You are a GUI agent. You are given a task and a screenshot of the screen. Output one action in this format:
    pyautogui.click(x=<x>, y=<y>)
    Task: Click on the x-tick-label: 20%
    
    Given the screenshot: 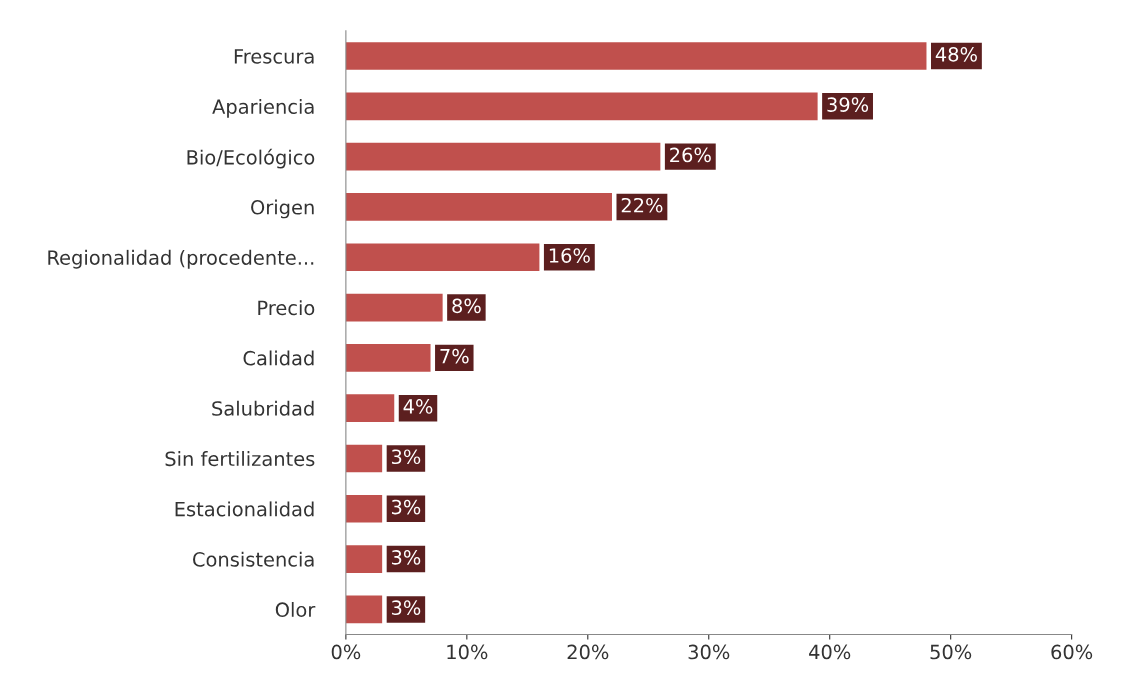 What is the action you would take?
    pyautogui.click(x=588, y=652)
    